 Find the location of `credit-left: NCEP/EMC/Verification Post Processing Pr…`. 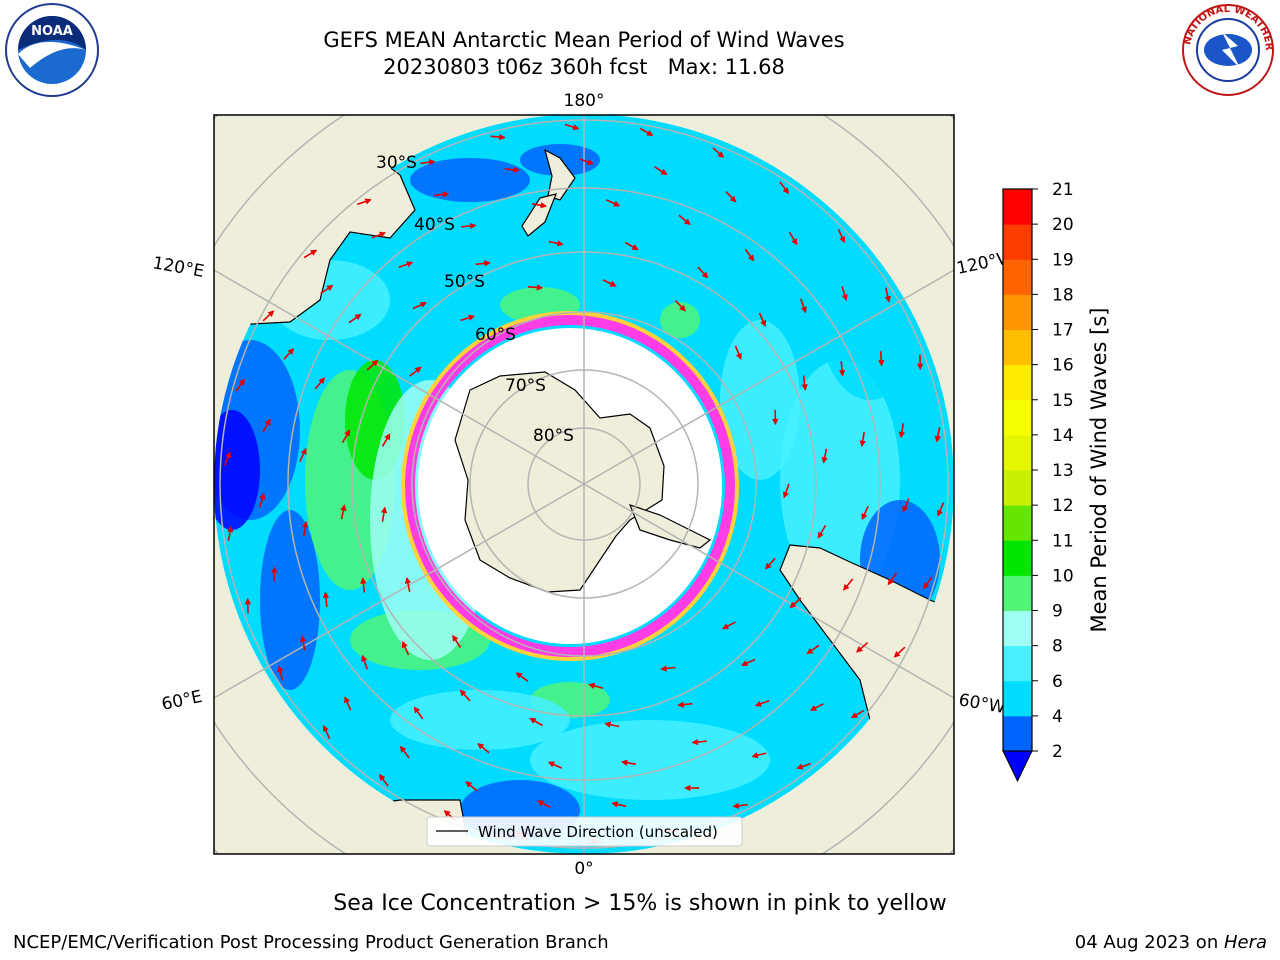

credit-left: NCEP/EMC/Verification Post Processing Pr… is located at coordinates (311, 942).